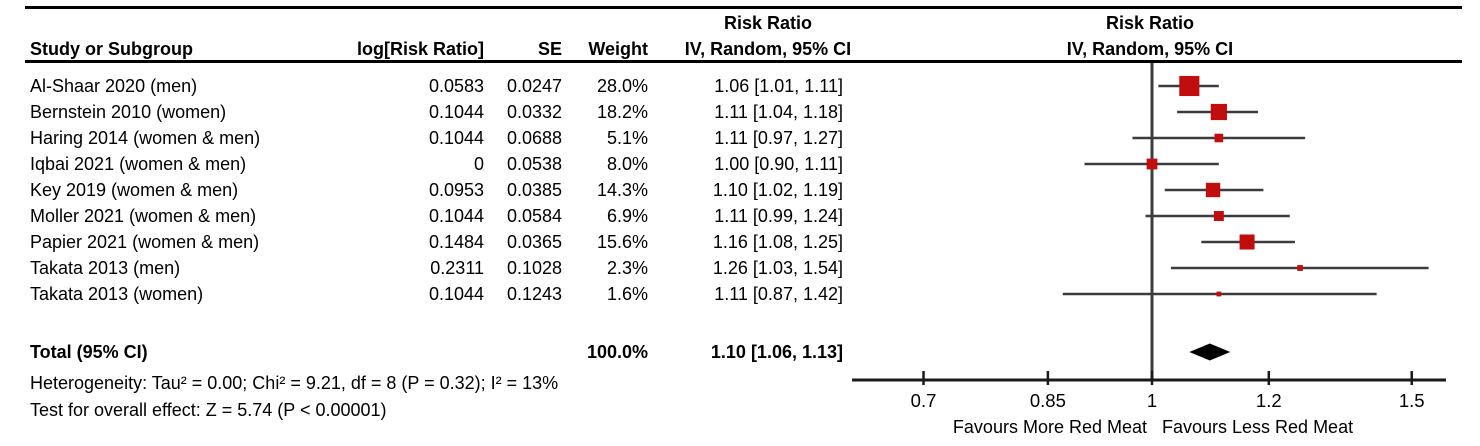 The height and width of the screenshot is (446, 1480). Describe the element at coordinates (618, 49) in the screenshot. I see `column-header-weight: Weight` at that location.